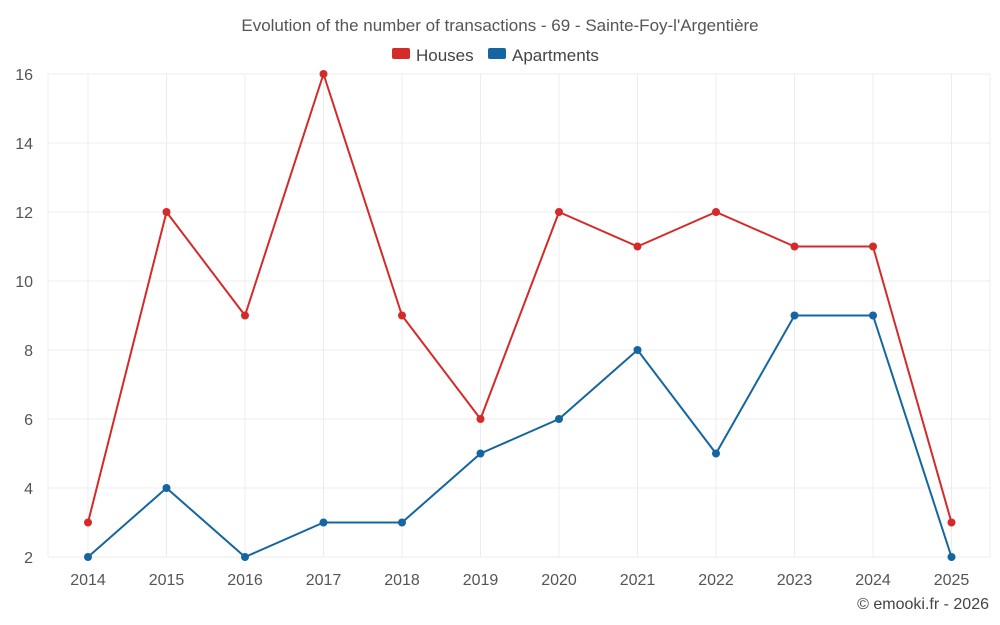 The width and height of the screenshot is (1000, 625). I want to click on data-point-apartments-2014, so click(88, 557).